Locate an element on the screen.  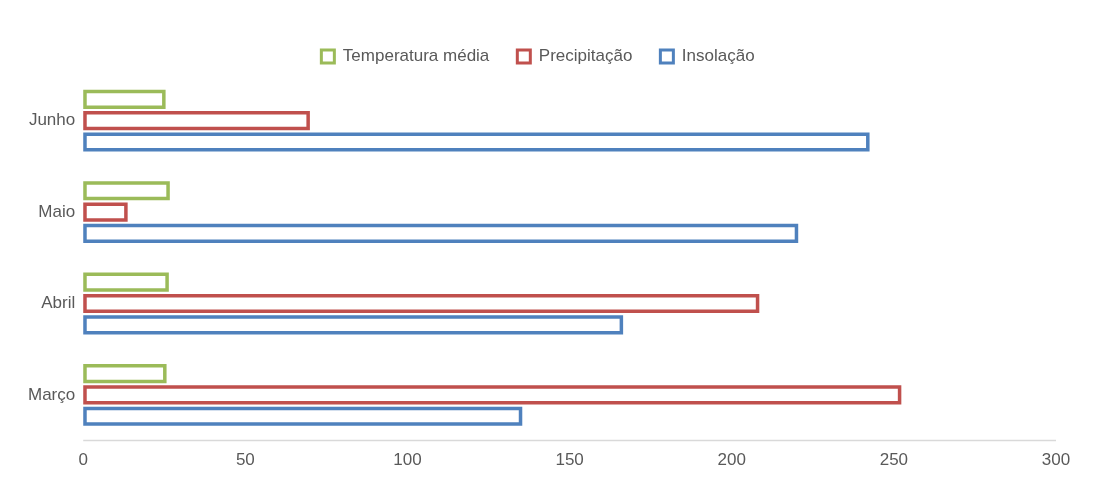
x-tick-label: 100 is located at coordinates (407, 460).